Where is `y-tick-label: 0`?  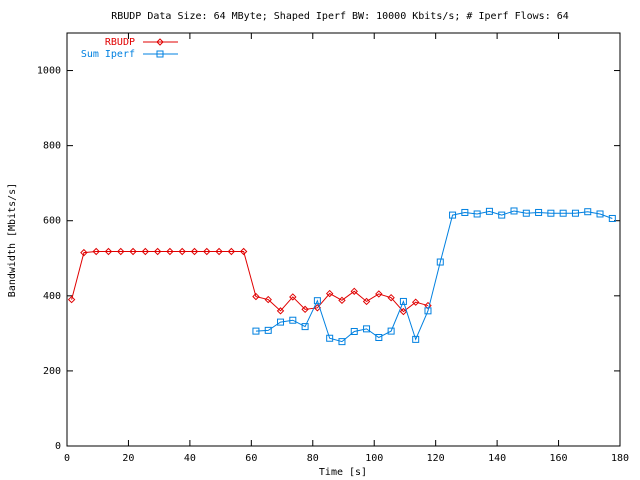 y-tick-label: 0 is located at coordinates (58, 446).